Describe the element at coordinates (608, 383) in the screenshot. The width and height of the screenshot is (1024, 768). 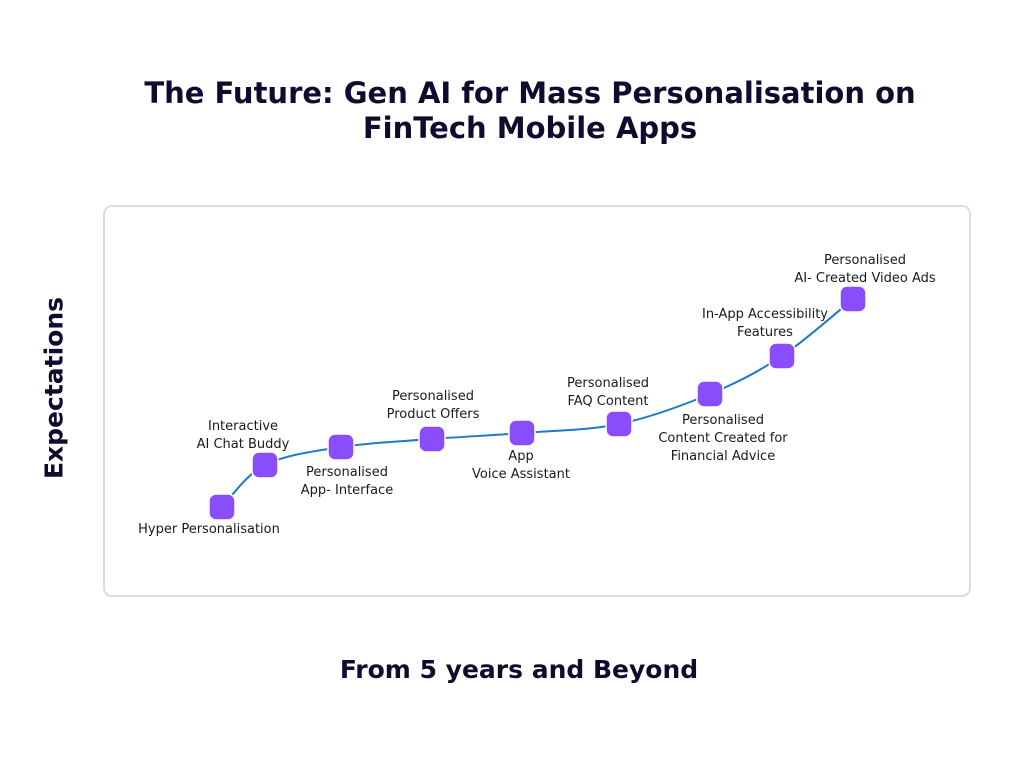
I see `milestone-label-6-line-1: Personalised` at that location.